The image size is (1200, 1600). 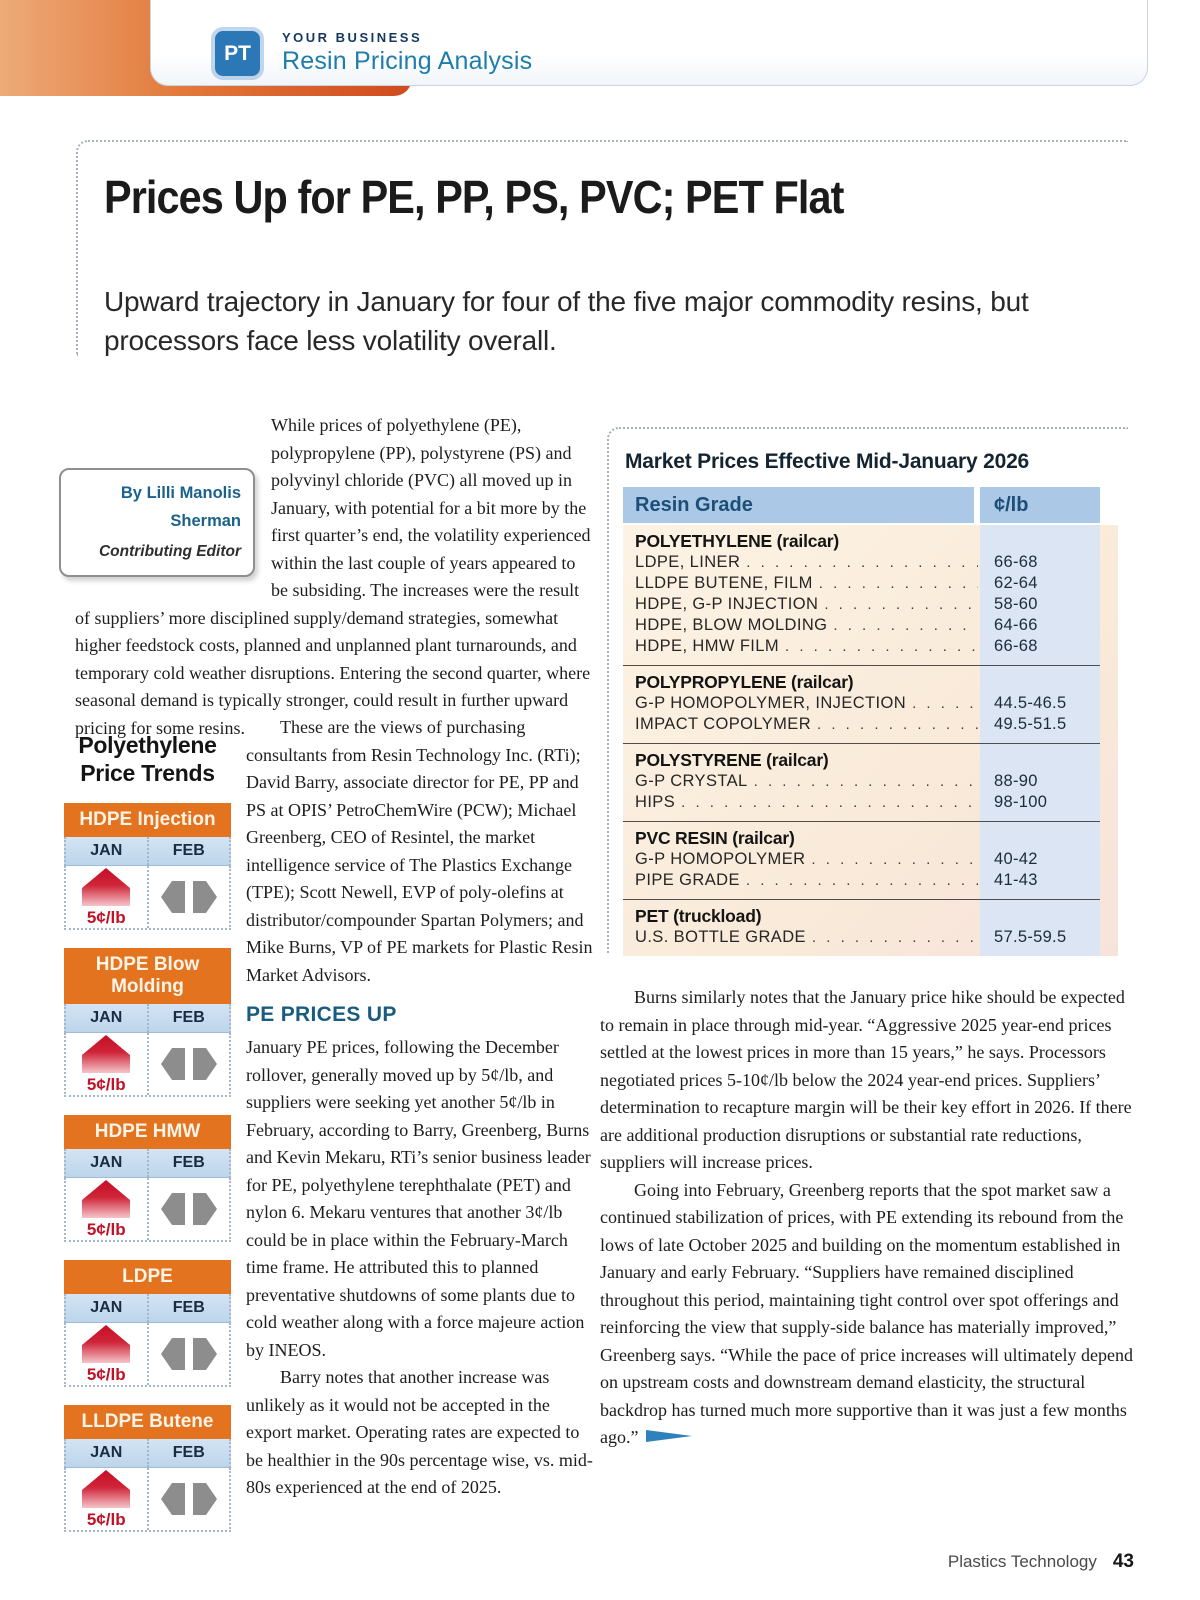 I want to click on trend-box: HDPE HMW JAN FEB 5¢/lb, so click(x=147, y=1178).